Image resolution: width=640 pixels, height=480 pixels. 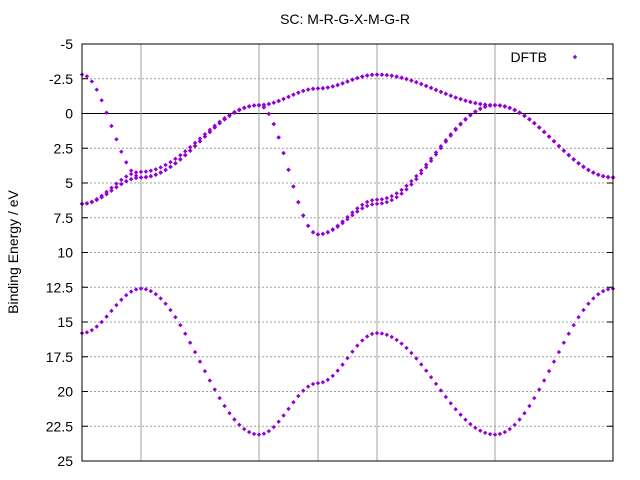 I want to click on chart-title: SC: M-R-G-X-M-G-R, so click(x=345, y=19).